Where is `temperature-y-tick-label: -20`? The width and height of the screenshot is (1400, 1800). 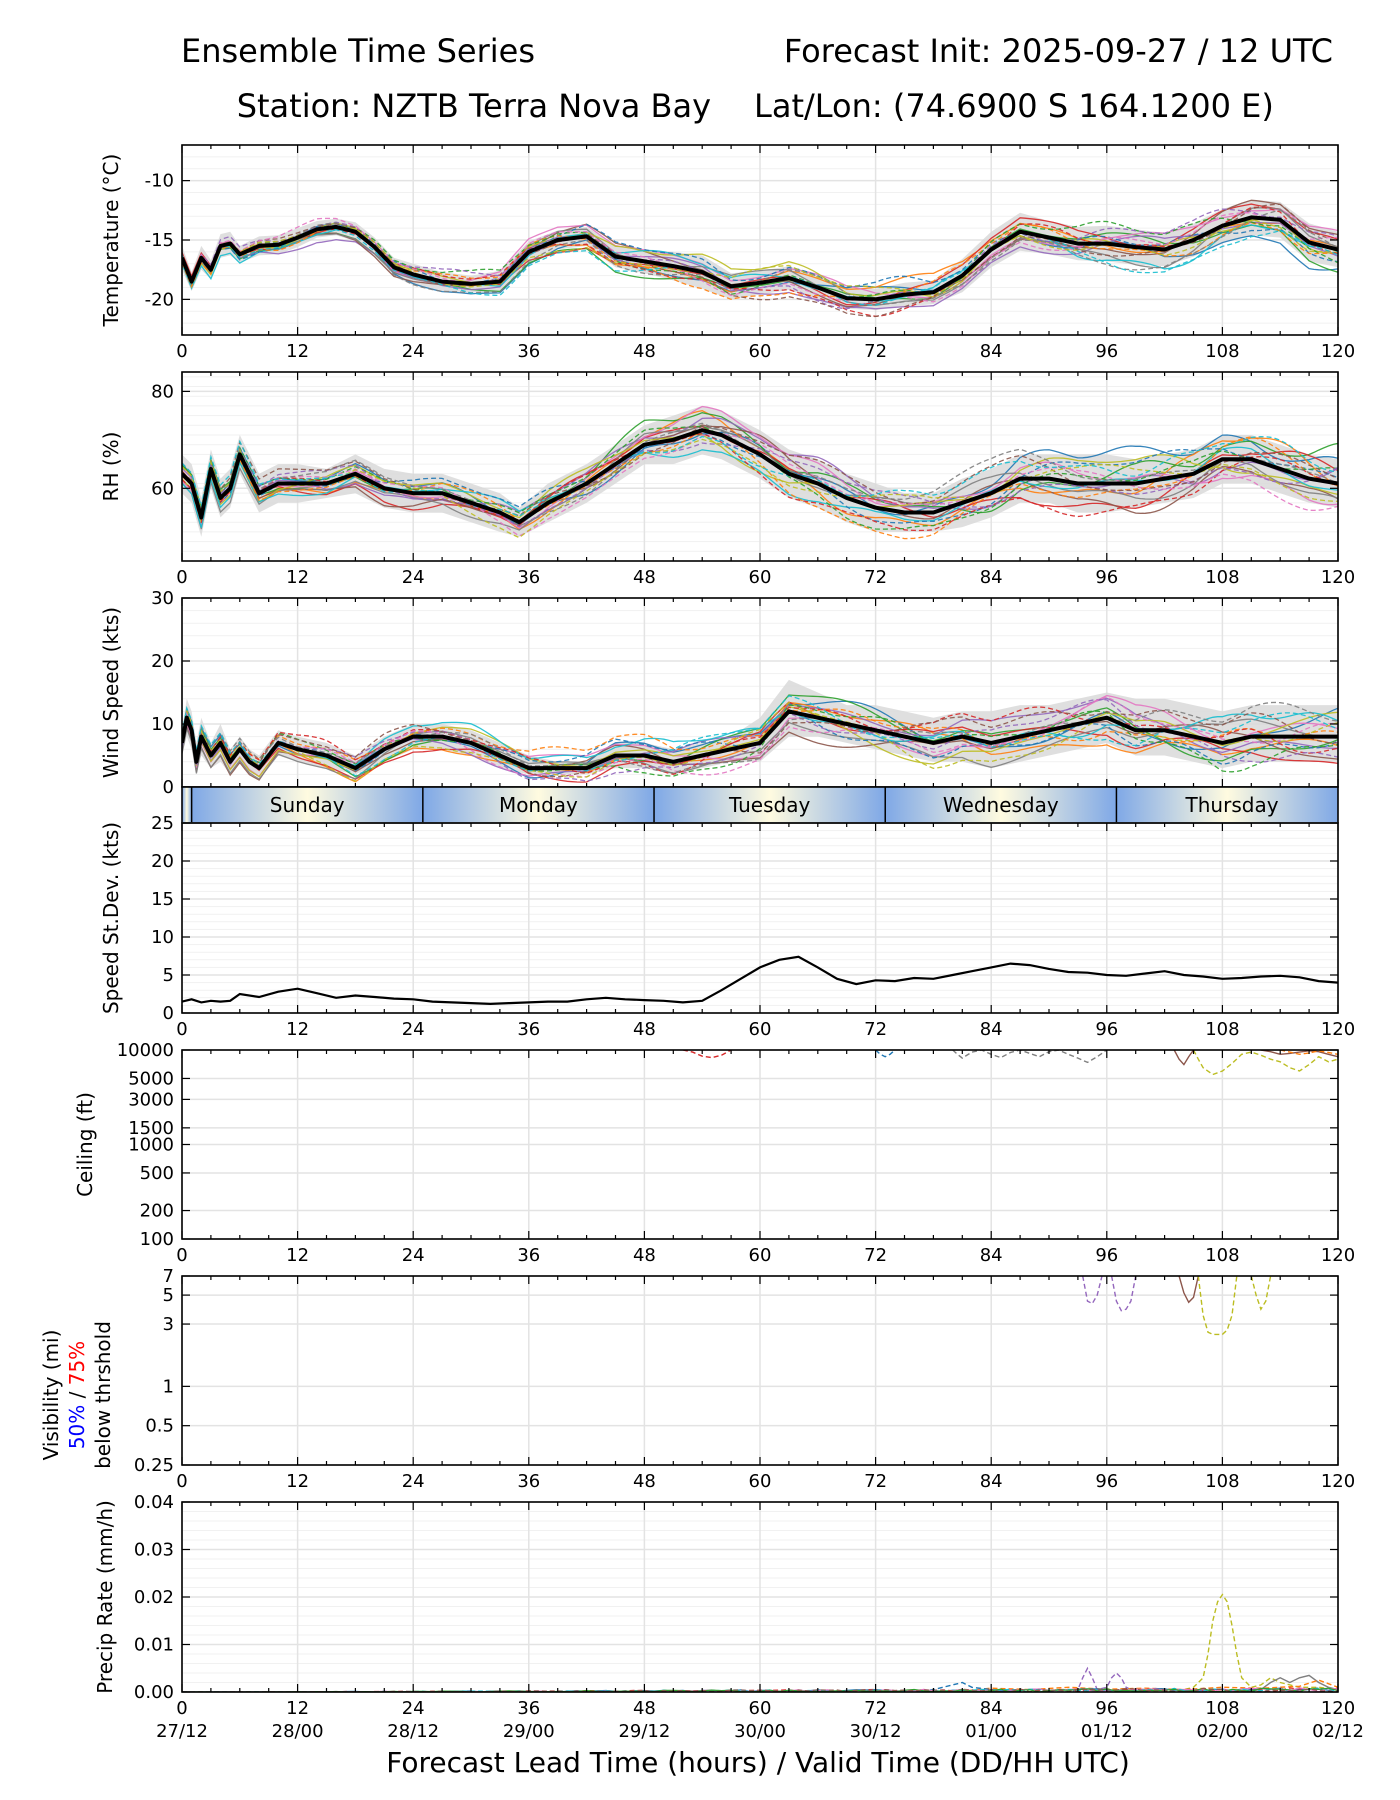 temperature-y-tick-label: -20 is located at coordinates (159, 299).